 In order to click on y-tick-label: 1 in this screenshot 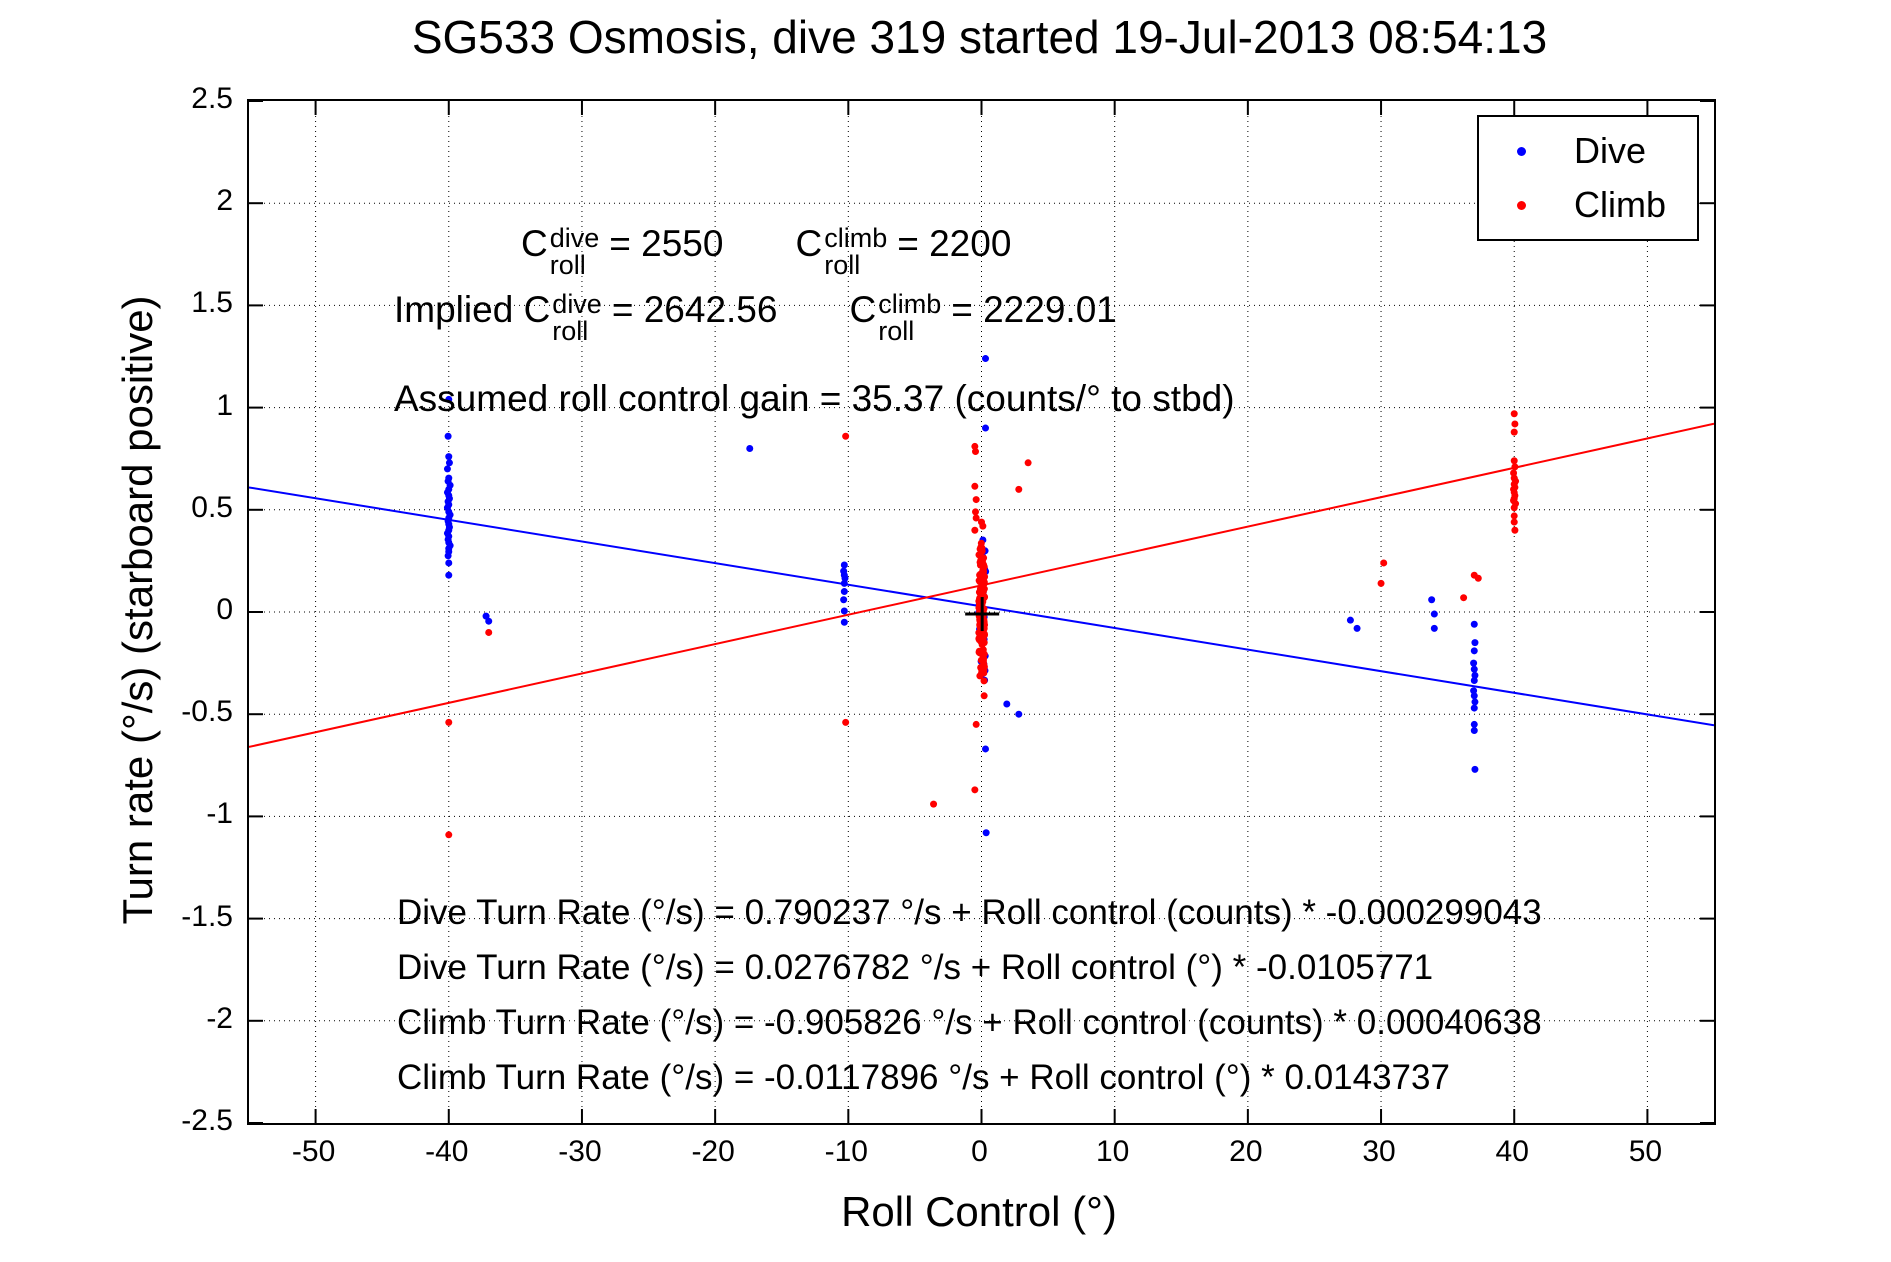, I will do `click(224, 405)`.